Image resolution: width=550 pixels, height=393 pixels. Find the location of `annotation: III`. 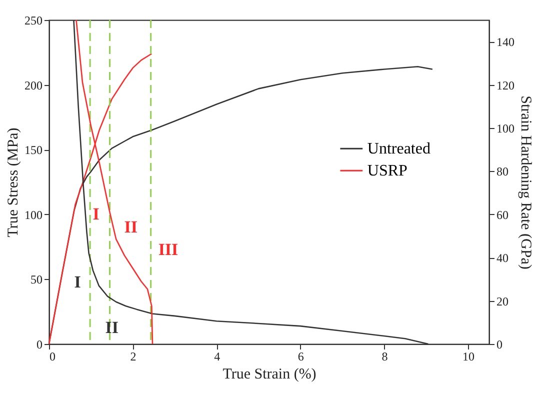

annotation: III is located at coordinates (168, 250).